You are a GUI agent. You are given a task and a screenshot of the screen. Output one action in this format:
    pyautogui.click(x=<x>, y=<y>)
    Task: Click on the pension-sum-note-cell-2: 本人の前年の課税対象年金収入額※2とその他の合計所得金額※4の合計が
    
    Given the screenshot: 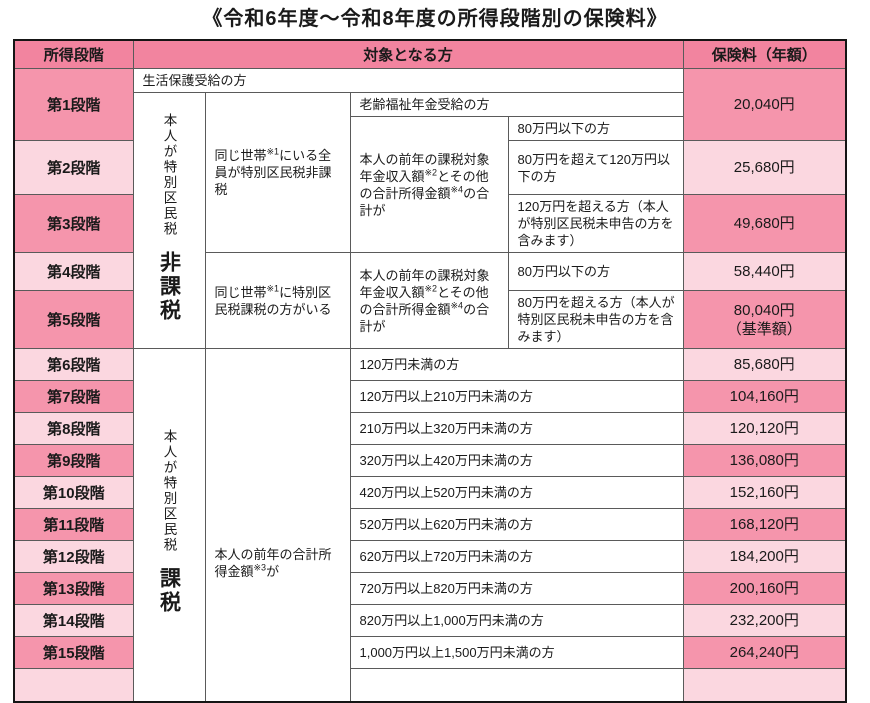 What is the action you would take?
    pyautogui.click(x=429, y=300)
    